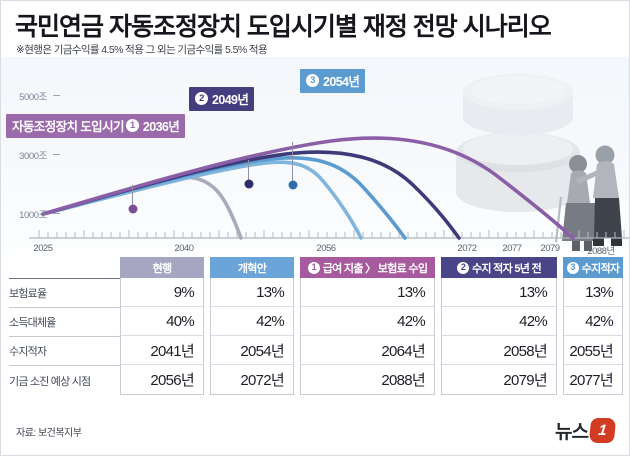  I want to click on table-column-scenario-3: 3 수지적자 13% 42% 2055년 2077년, so click(593, 326).